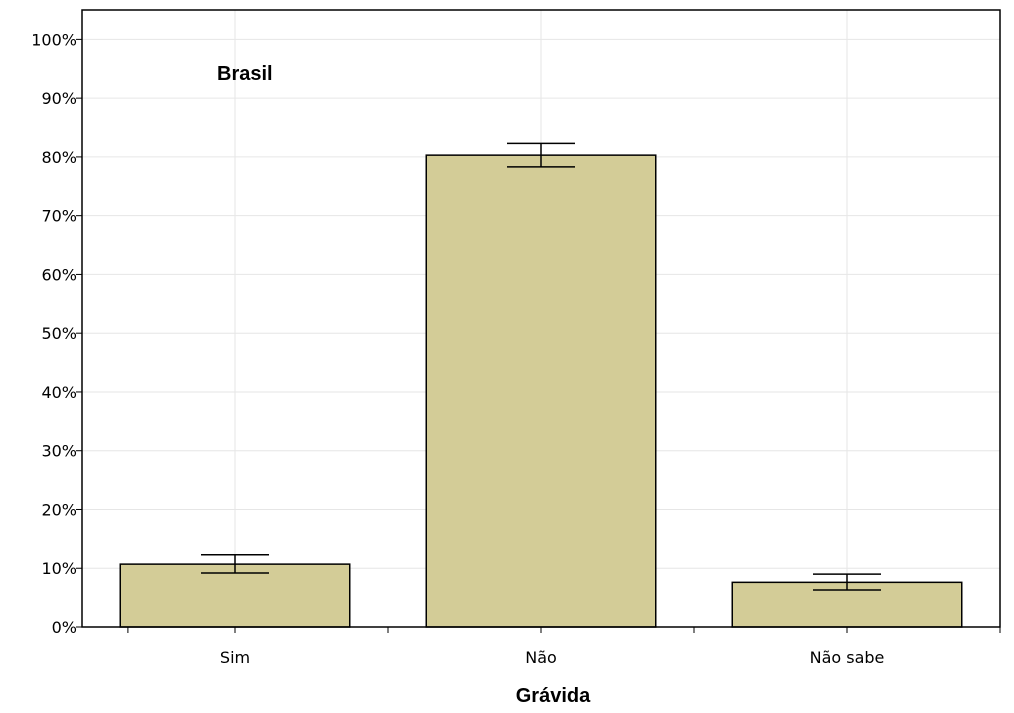 The height and width of the screenshot is (713, 1014). What do you see at coordinates (64, 627) in the screenshot?
I see `y-tick-label: 0%` at bounding box center [64, 627].